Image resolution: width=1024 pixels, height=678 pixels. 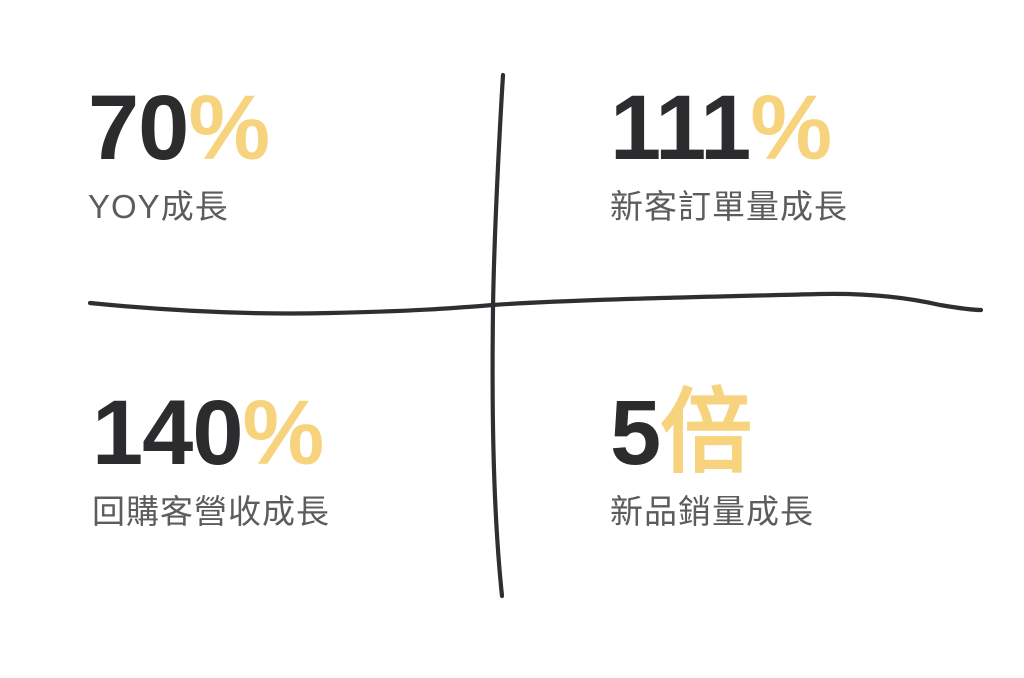 I want to click on stat-number: 70%, so click(x=179, y=128).